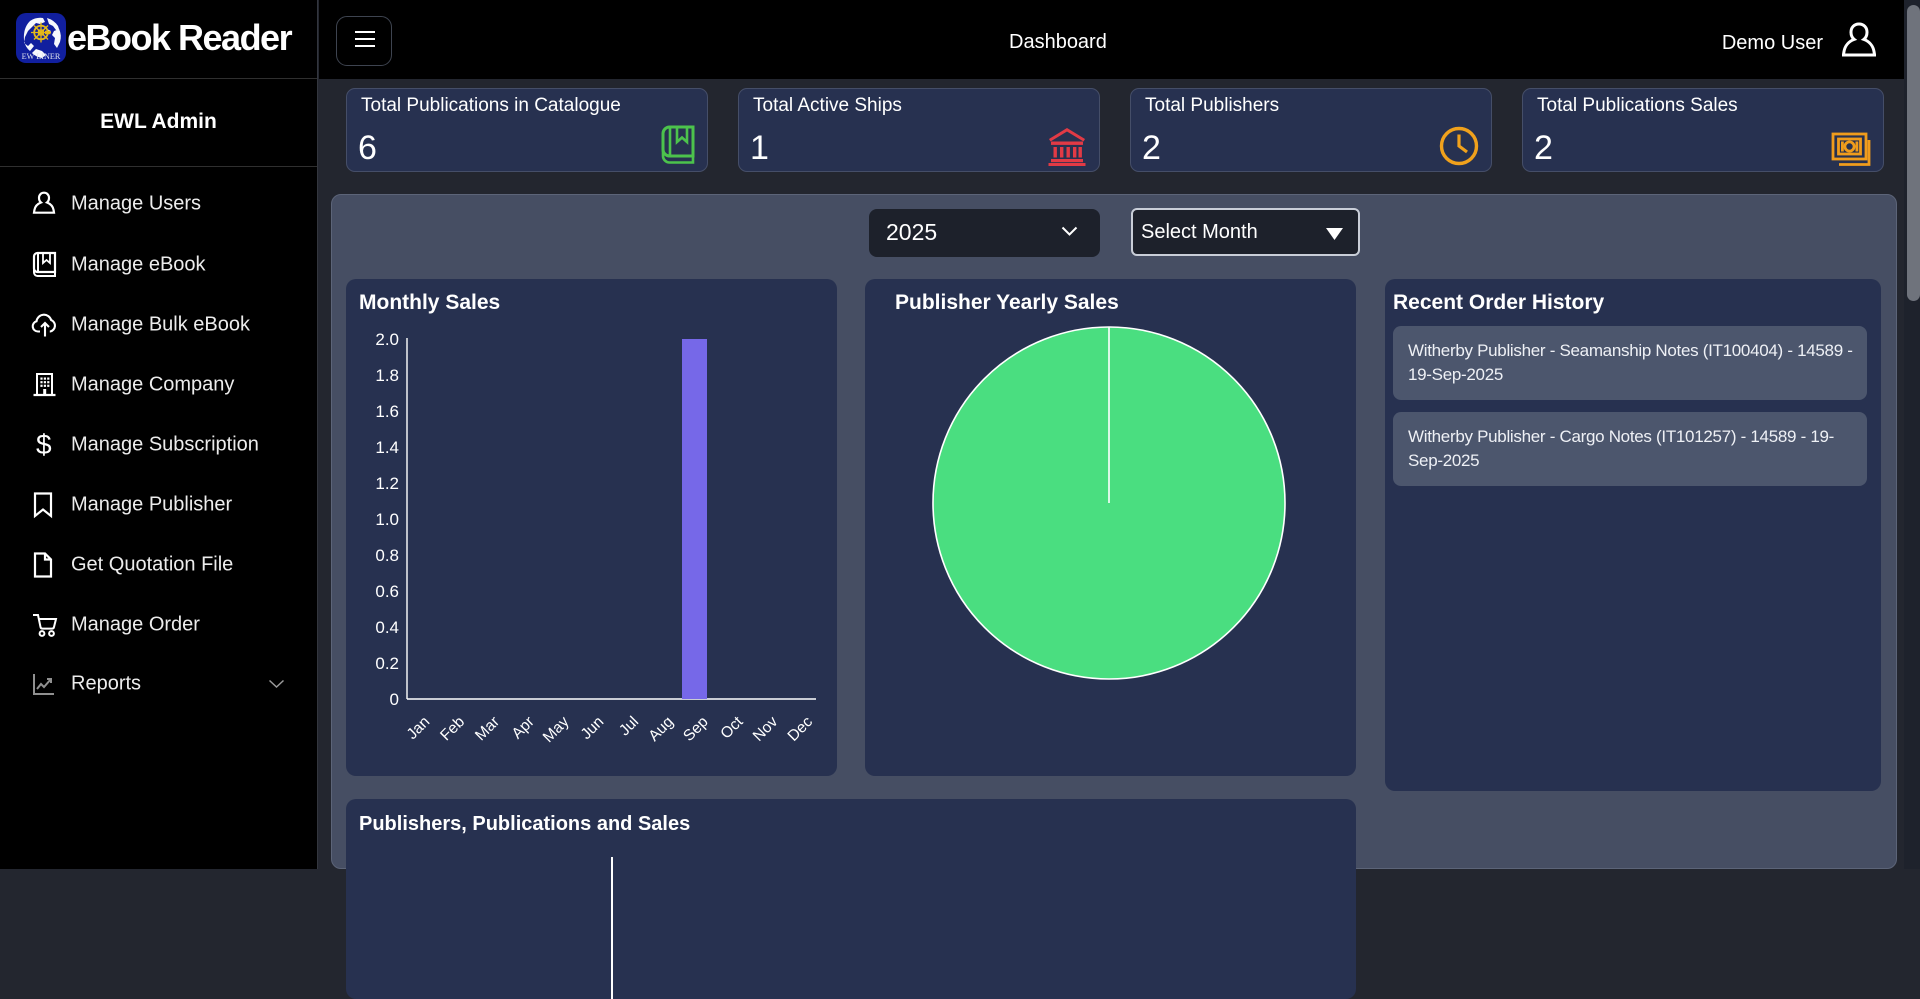 The width and height of the screenshot is (1920, 999). What do you see at coordinates (387, 483) in the screenshot?
I see `svg-text: 1.2` at bounding box center [387, 483].